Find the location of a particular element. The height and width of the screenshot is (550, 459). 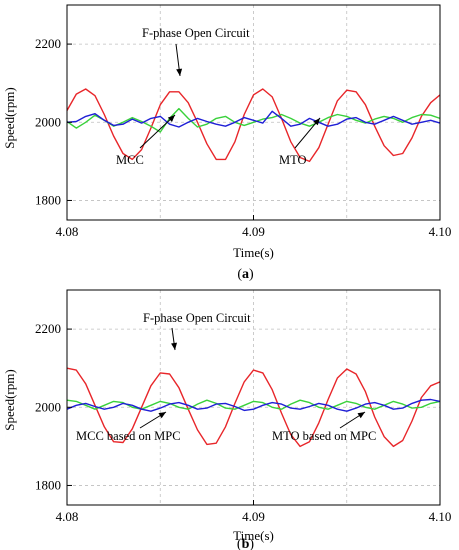

annotation-label: MTO is located at coordinates (293, 160).